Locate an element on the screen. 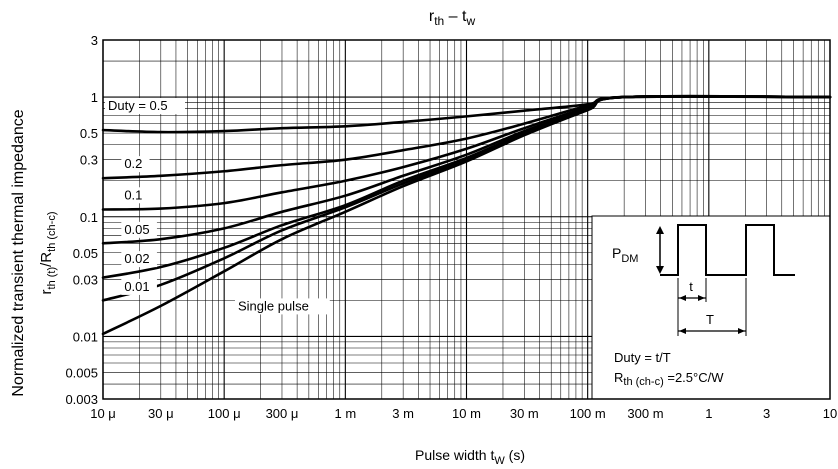  y-tick-label: 0.1 is located at coordinates (89, 217).